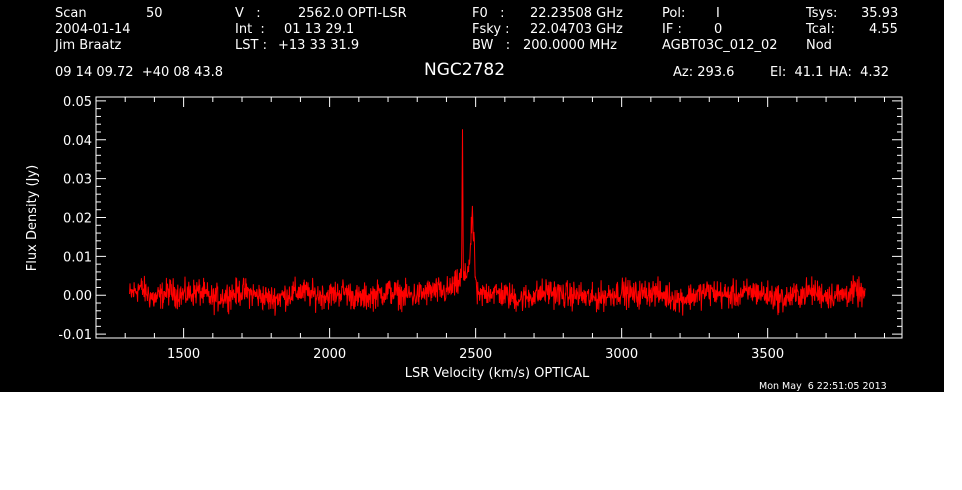  What do you see at coordinates (718, 13) in the screenshot?
I see `polarization-value: I` at bounding box center [718, 13].